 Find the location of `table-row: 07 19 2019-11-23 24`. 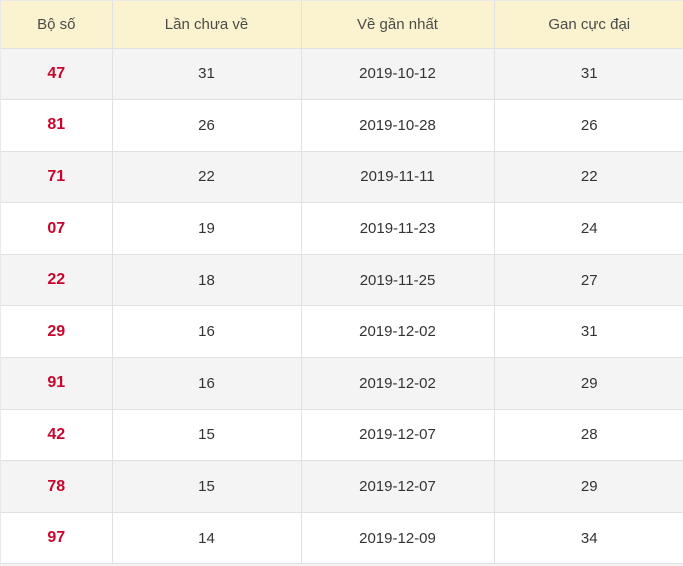

table-row: 07 19 2019-11-23 24 is located at coordinates (342, 228).